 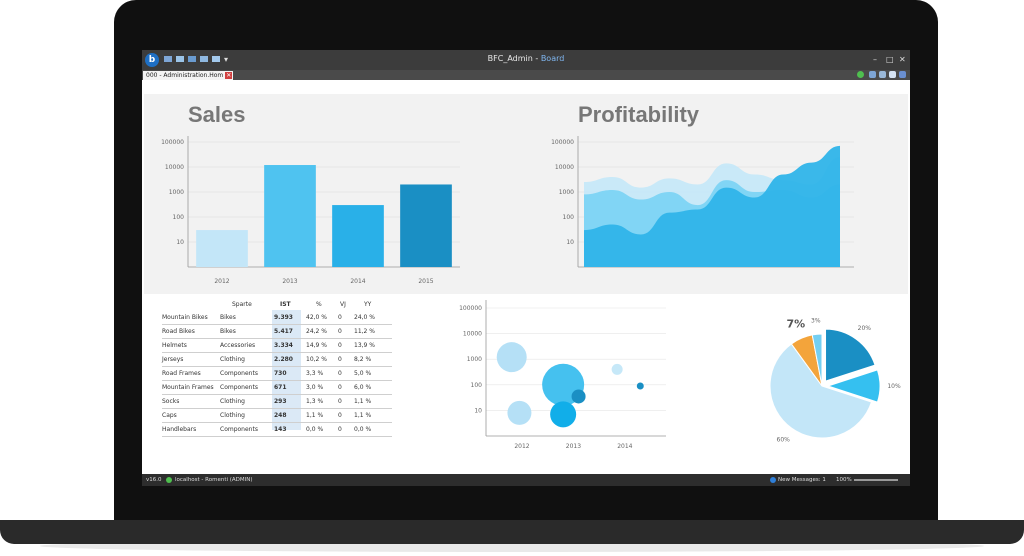 What do you see at coordinates (192, 59) in the screenshot?
I see `print-icon` at bounding box center [192, 59].